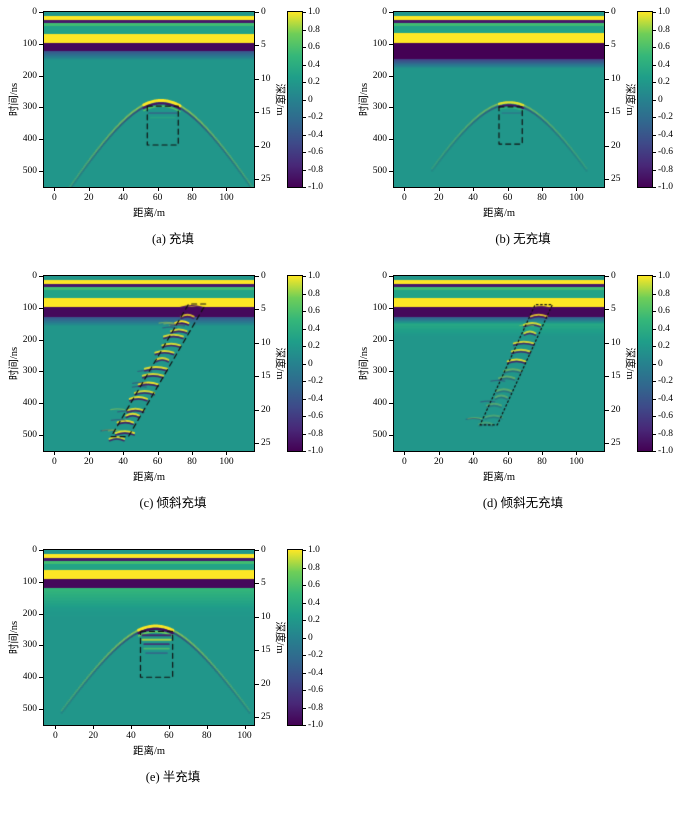 The image size is (700, 817). Describe the element at coordinates (316, 416) in the screenshot. I see `colorbar-tick-label: -0.6` at that location.